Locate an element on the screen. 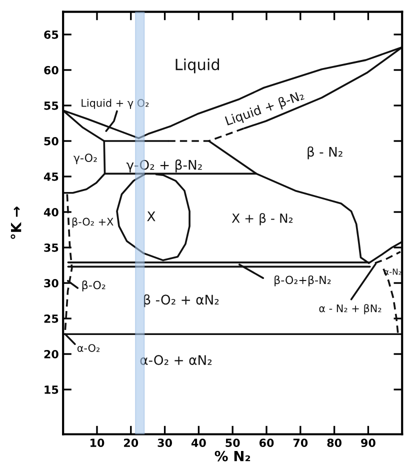  y-tick-label: 25 is located at coordinates (51, 318).